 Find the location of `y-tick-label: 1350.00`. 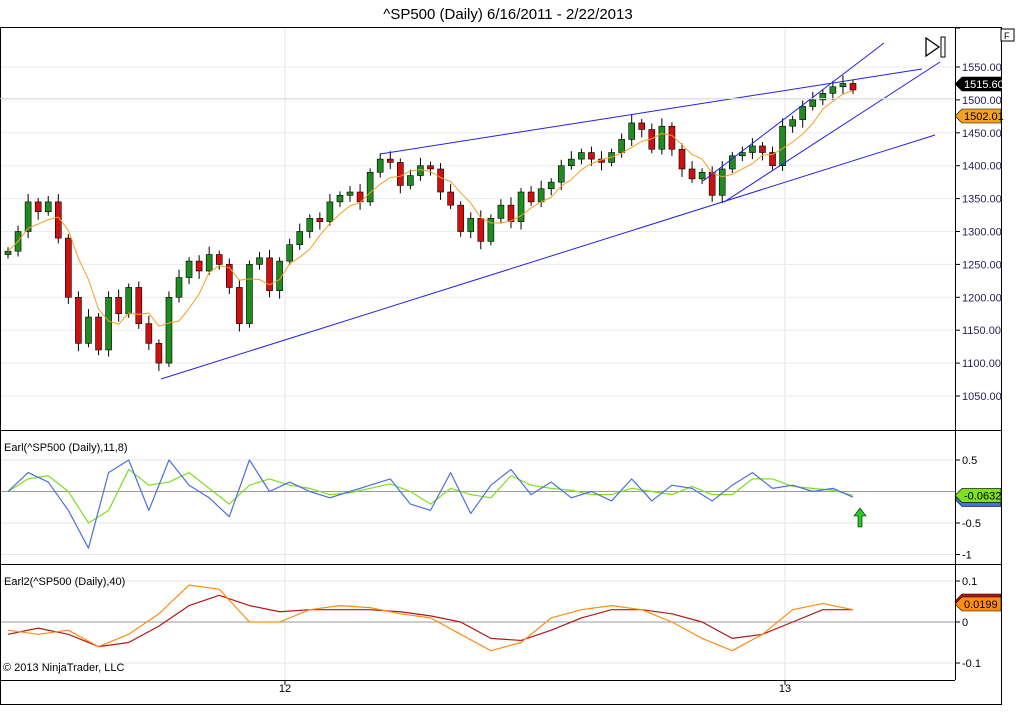

y-tick-label: 1350.00 is located at coordinates (982, 200).